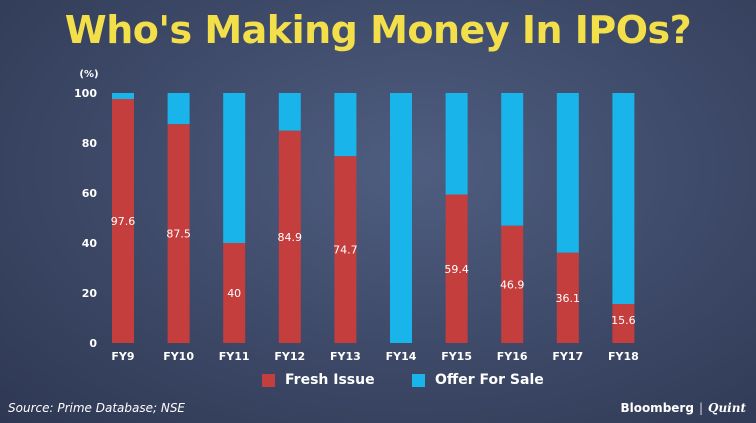 The image size is (756, 423). I want to click on legend-label-fresh-issue: Fresh Issue, so click(330, 380).